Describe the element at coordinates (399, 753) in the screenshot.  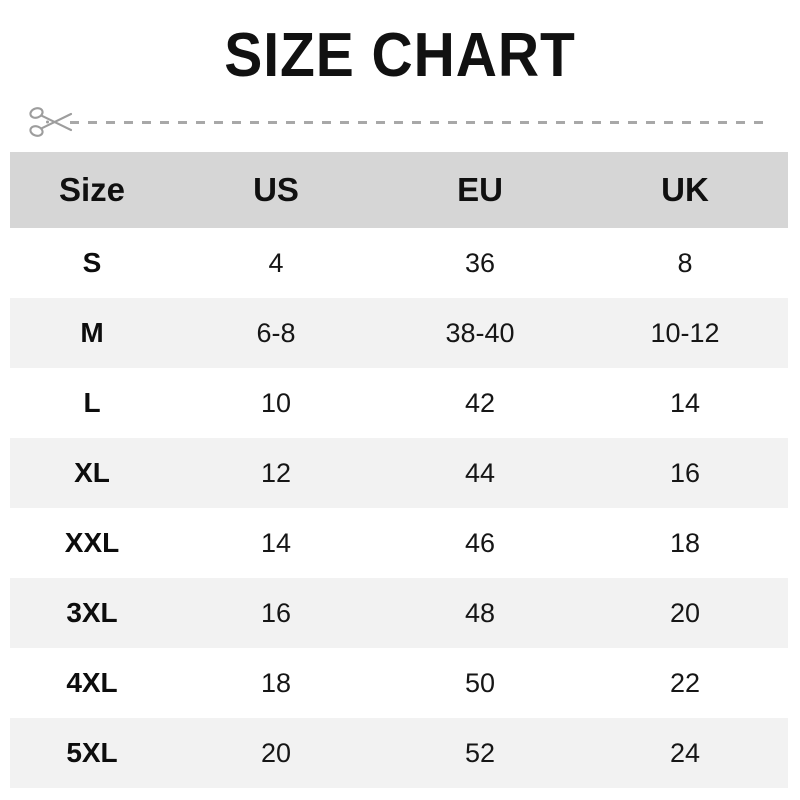
I see `table-row: 5XL 20 52 24` at that location.